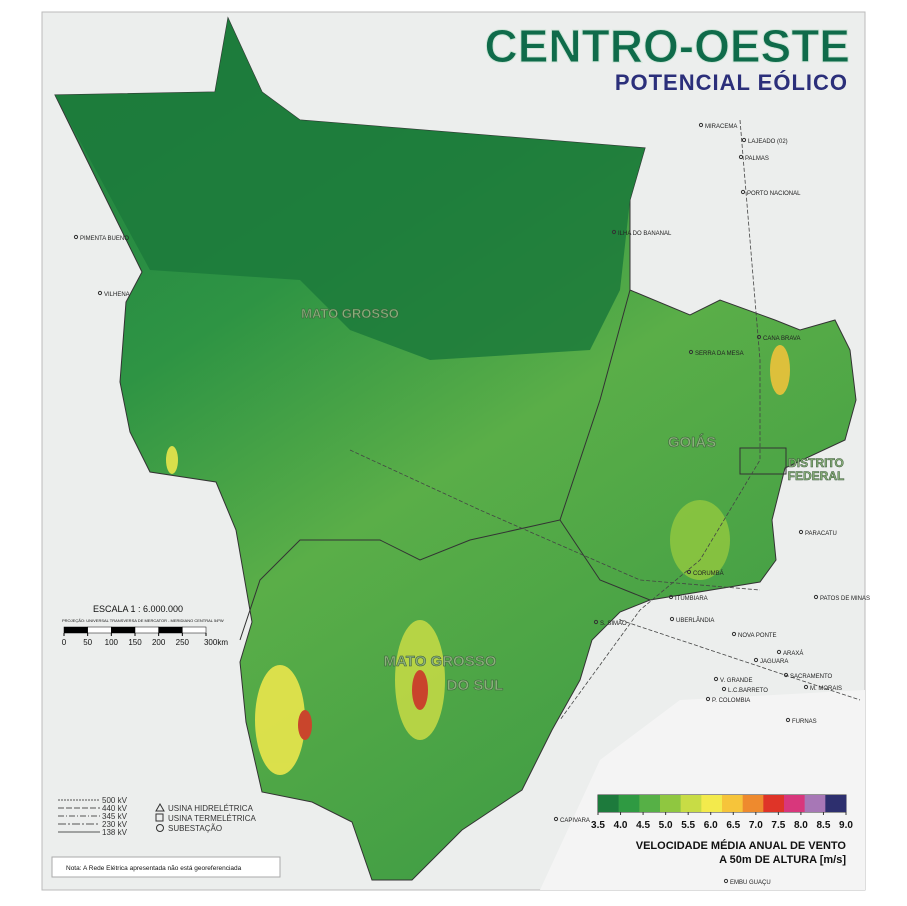  I want to click on scale-title: ESCALA 1 : 6.000.000, so click(138, 609).